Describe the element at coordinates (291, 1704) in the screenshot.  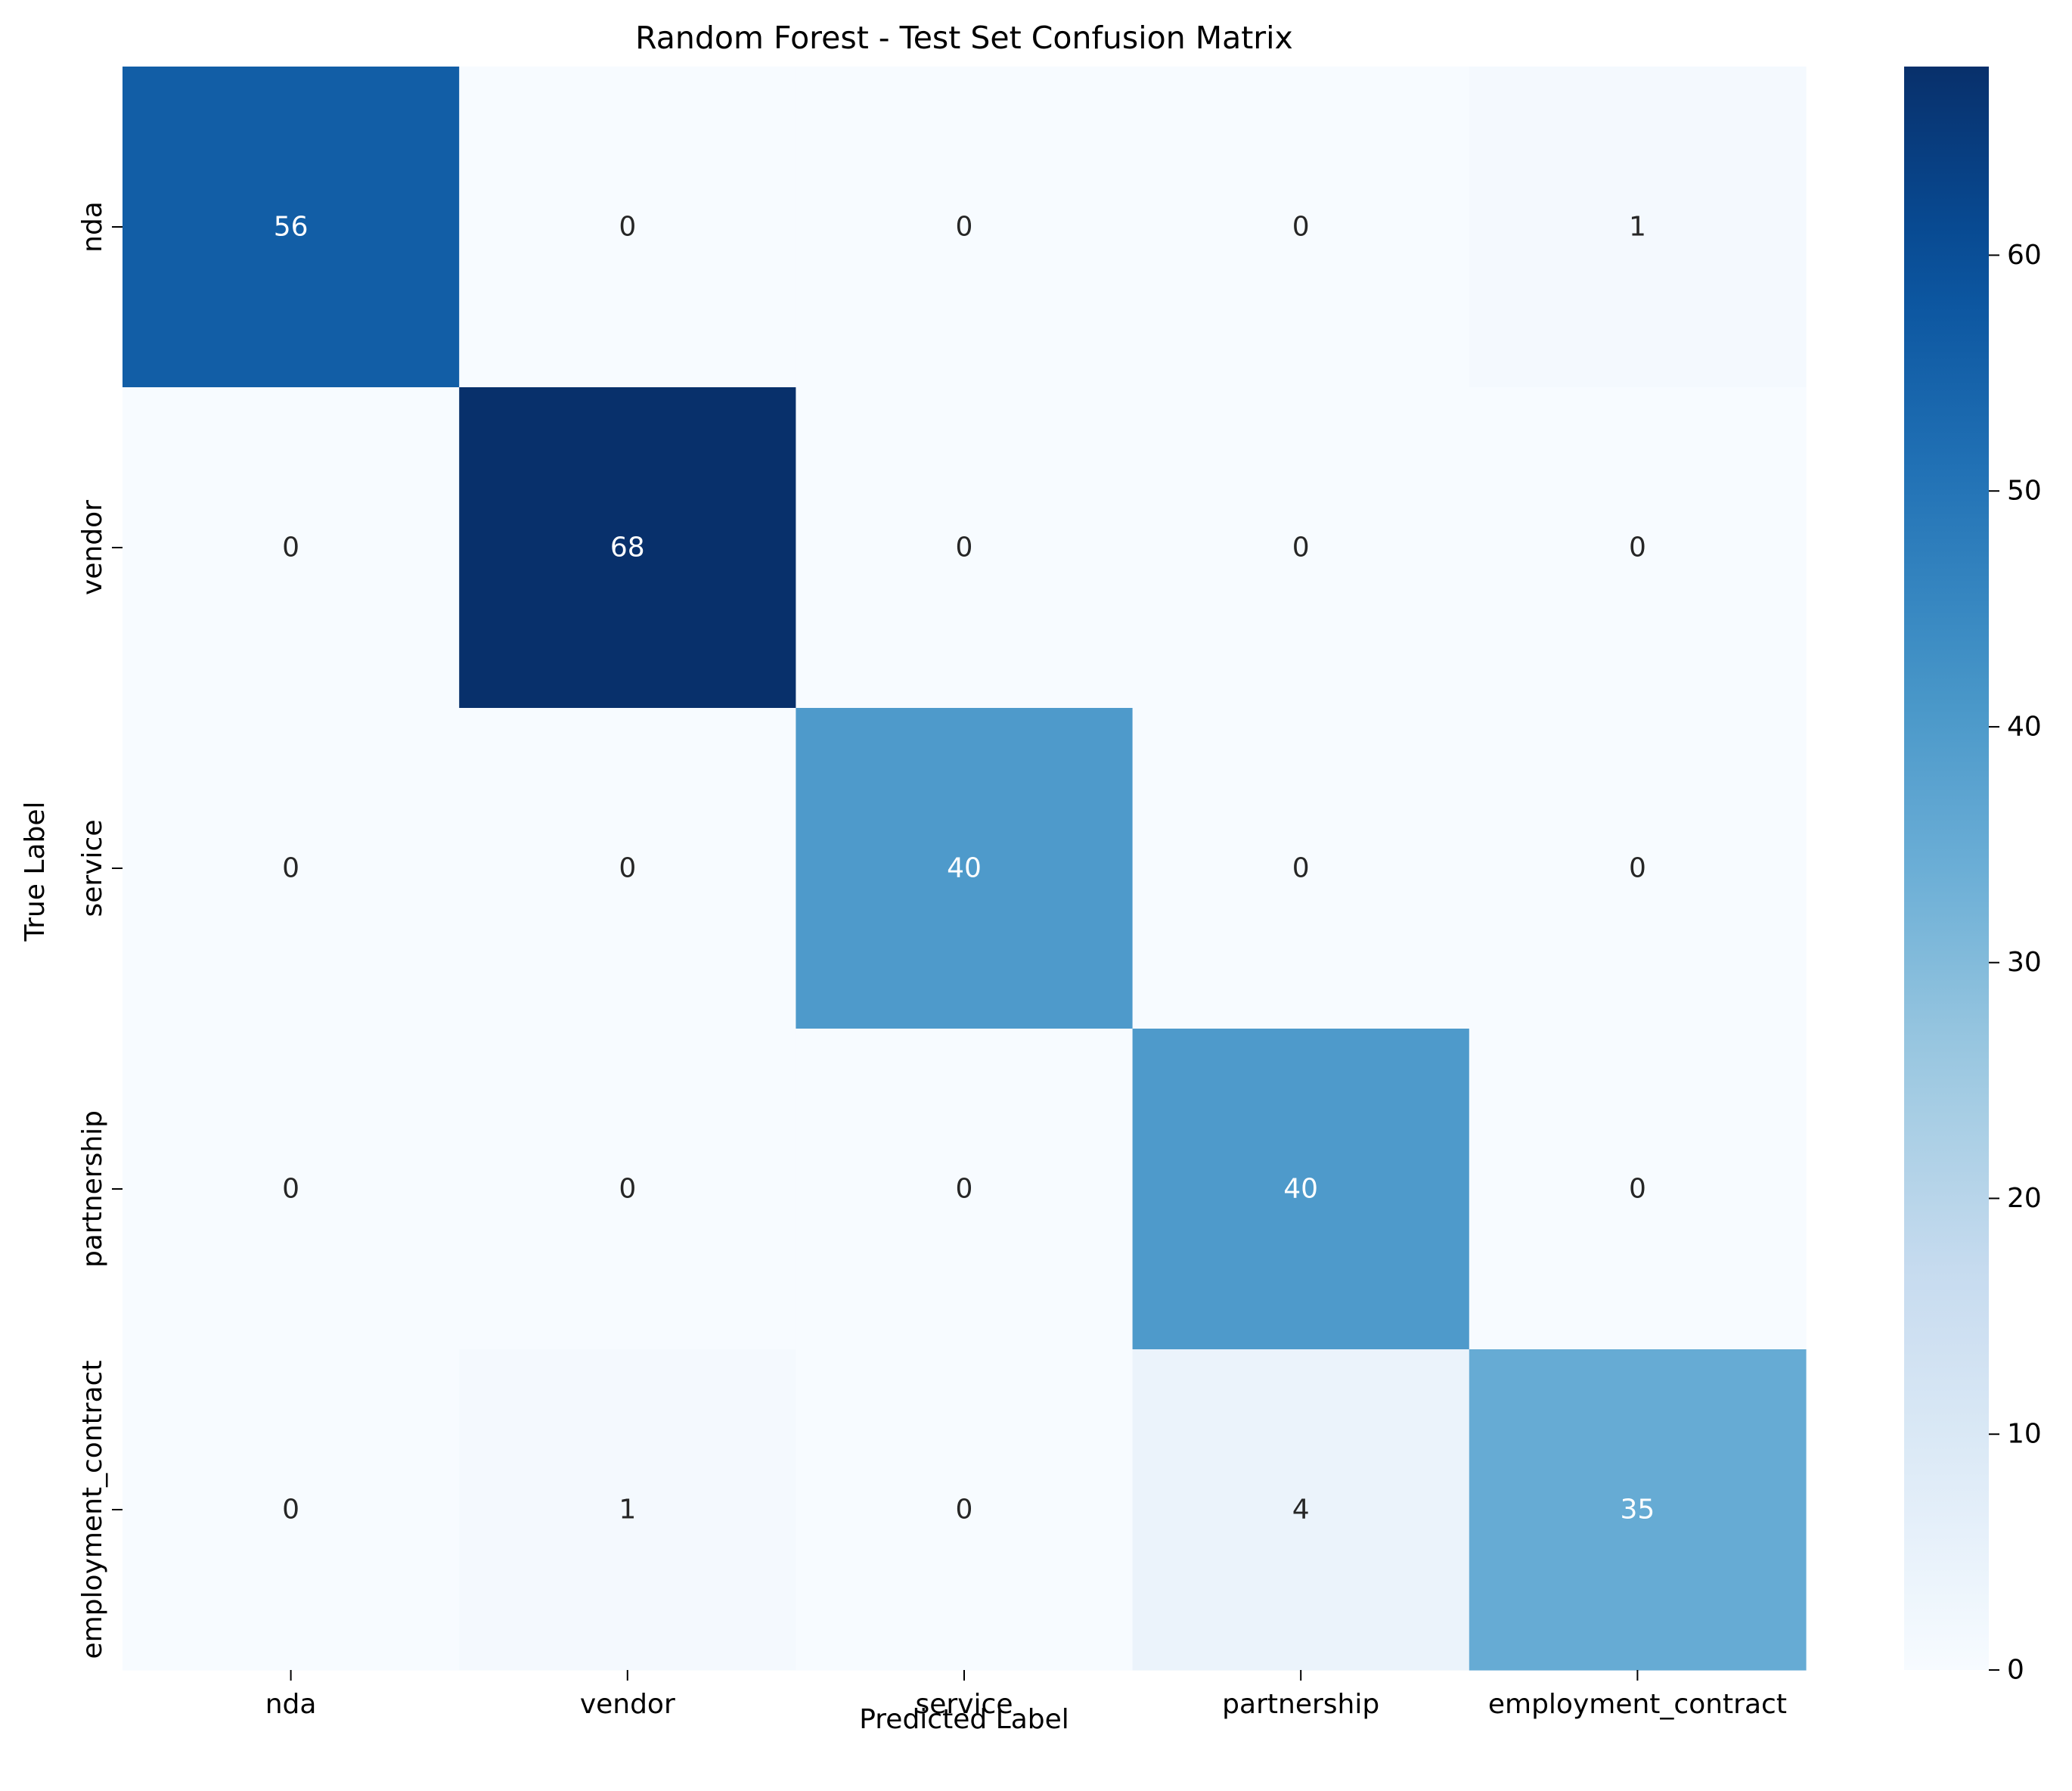
I see `x-tick-label: nda` at that location.